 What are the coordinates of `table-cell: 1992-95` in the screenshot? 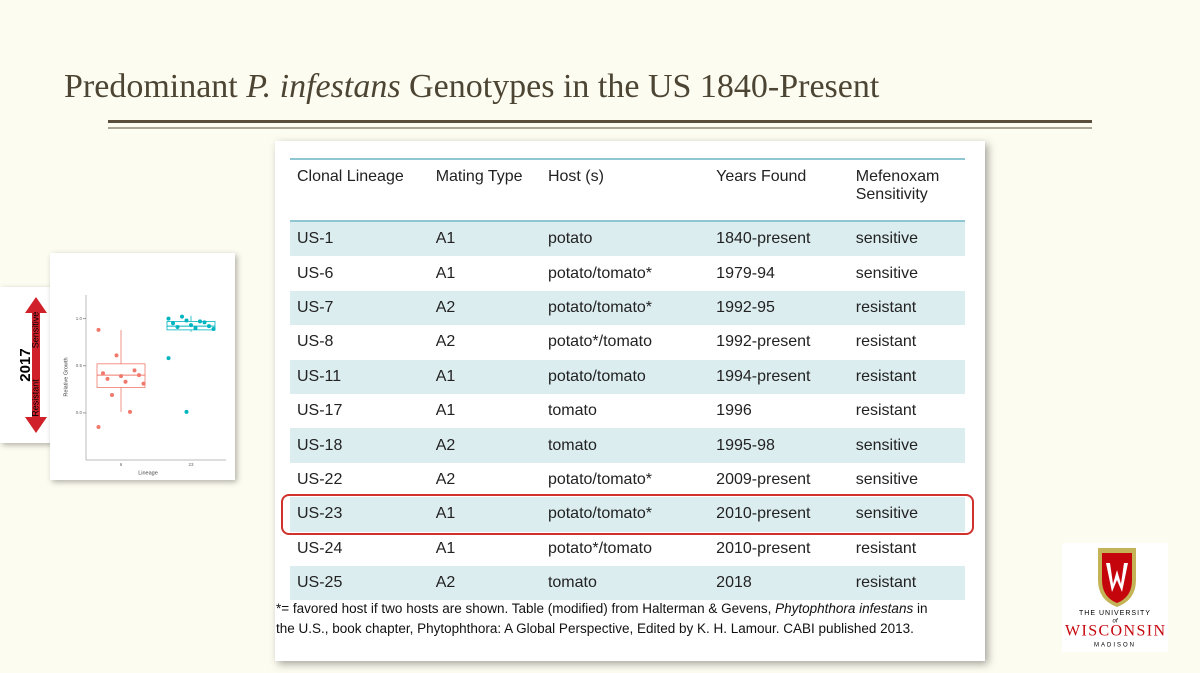 It's located at (779, 308).